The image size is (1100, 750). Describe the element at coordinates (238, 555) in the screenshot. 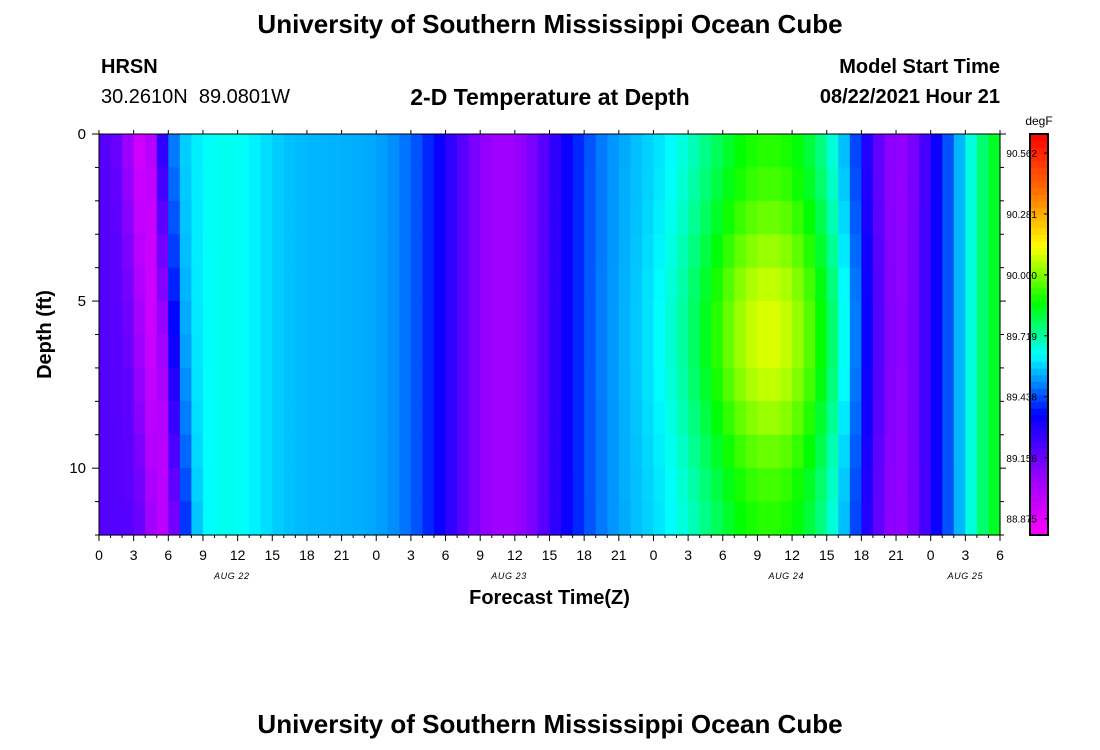

I see `x-tick-label: 12` at that location.